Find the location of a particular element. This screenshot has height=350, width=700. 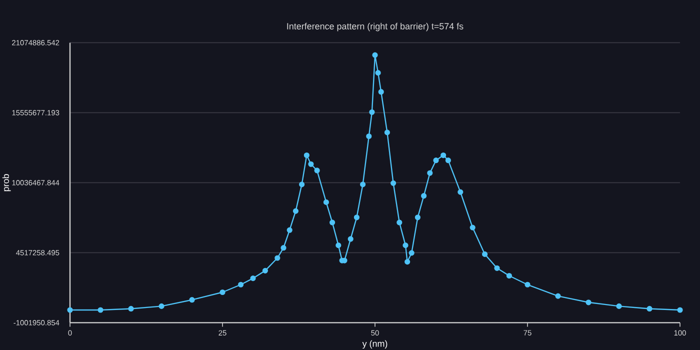

chart-title: Interference pattern (right of barrier) t=574 fs is located at coordinates (375, 27).